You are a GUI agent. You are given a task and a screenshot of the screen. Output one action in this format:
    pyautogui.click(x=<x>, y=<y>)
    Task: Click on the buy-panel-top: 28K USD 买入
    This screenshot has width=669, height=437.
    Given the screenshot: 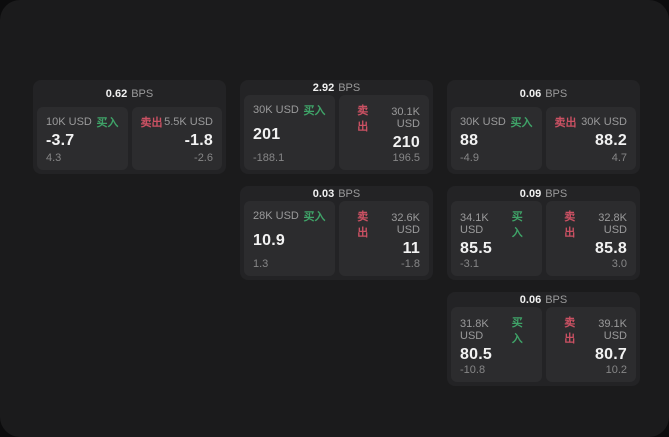 What is the action you would take?
    pyautogui.click(x=289, y=216)
    